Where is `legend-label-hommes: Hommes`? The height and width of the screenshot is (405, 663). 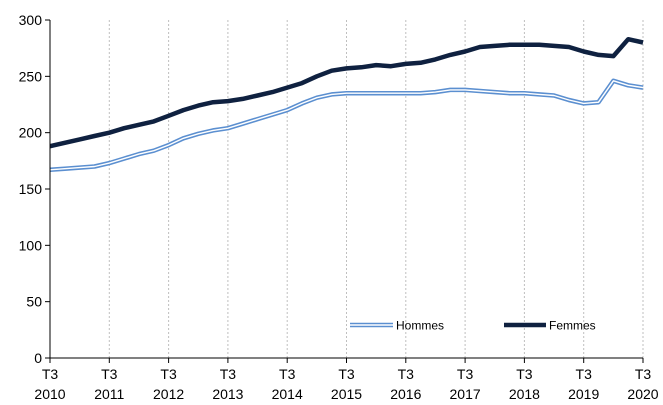
legend-label-hommes: Hommes is located at coordinates (420, 326).